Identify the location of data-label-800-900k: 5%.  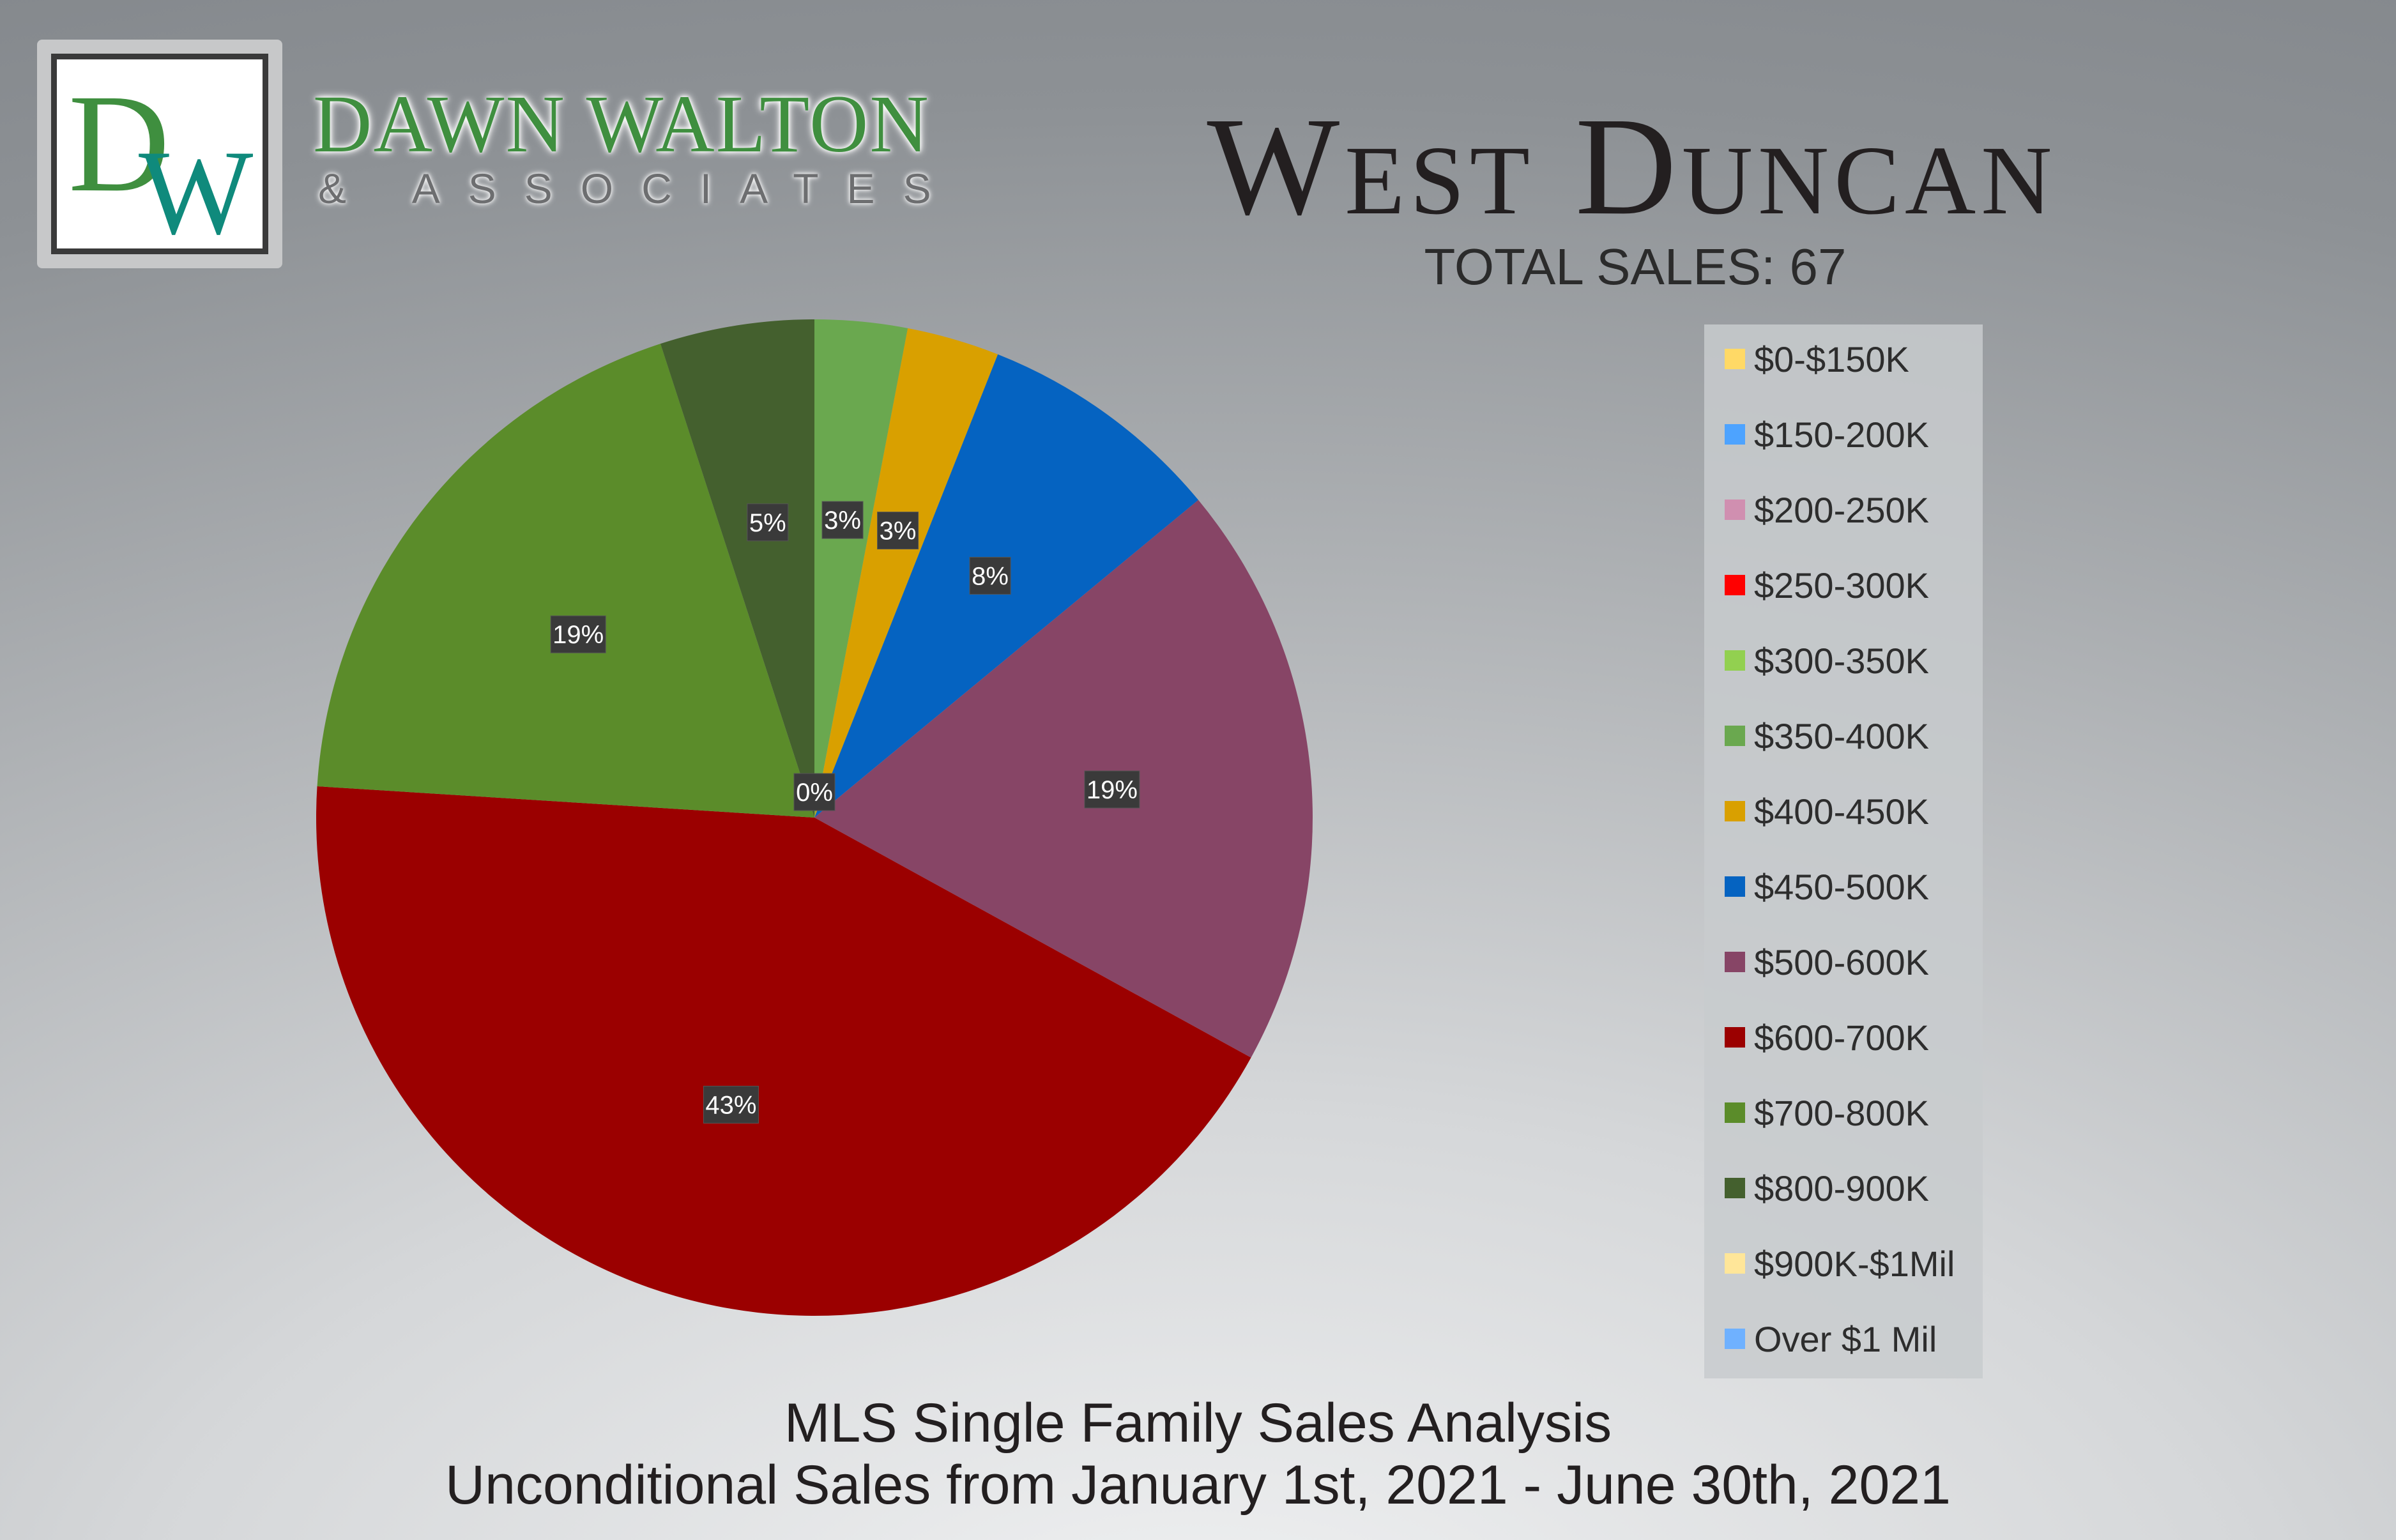
(768, 523).